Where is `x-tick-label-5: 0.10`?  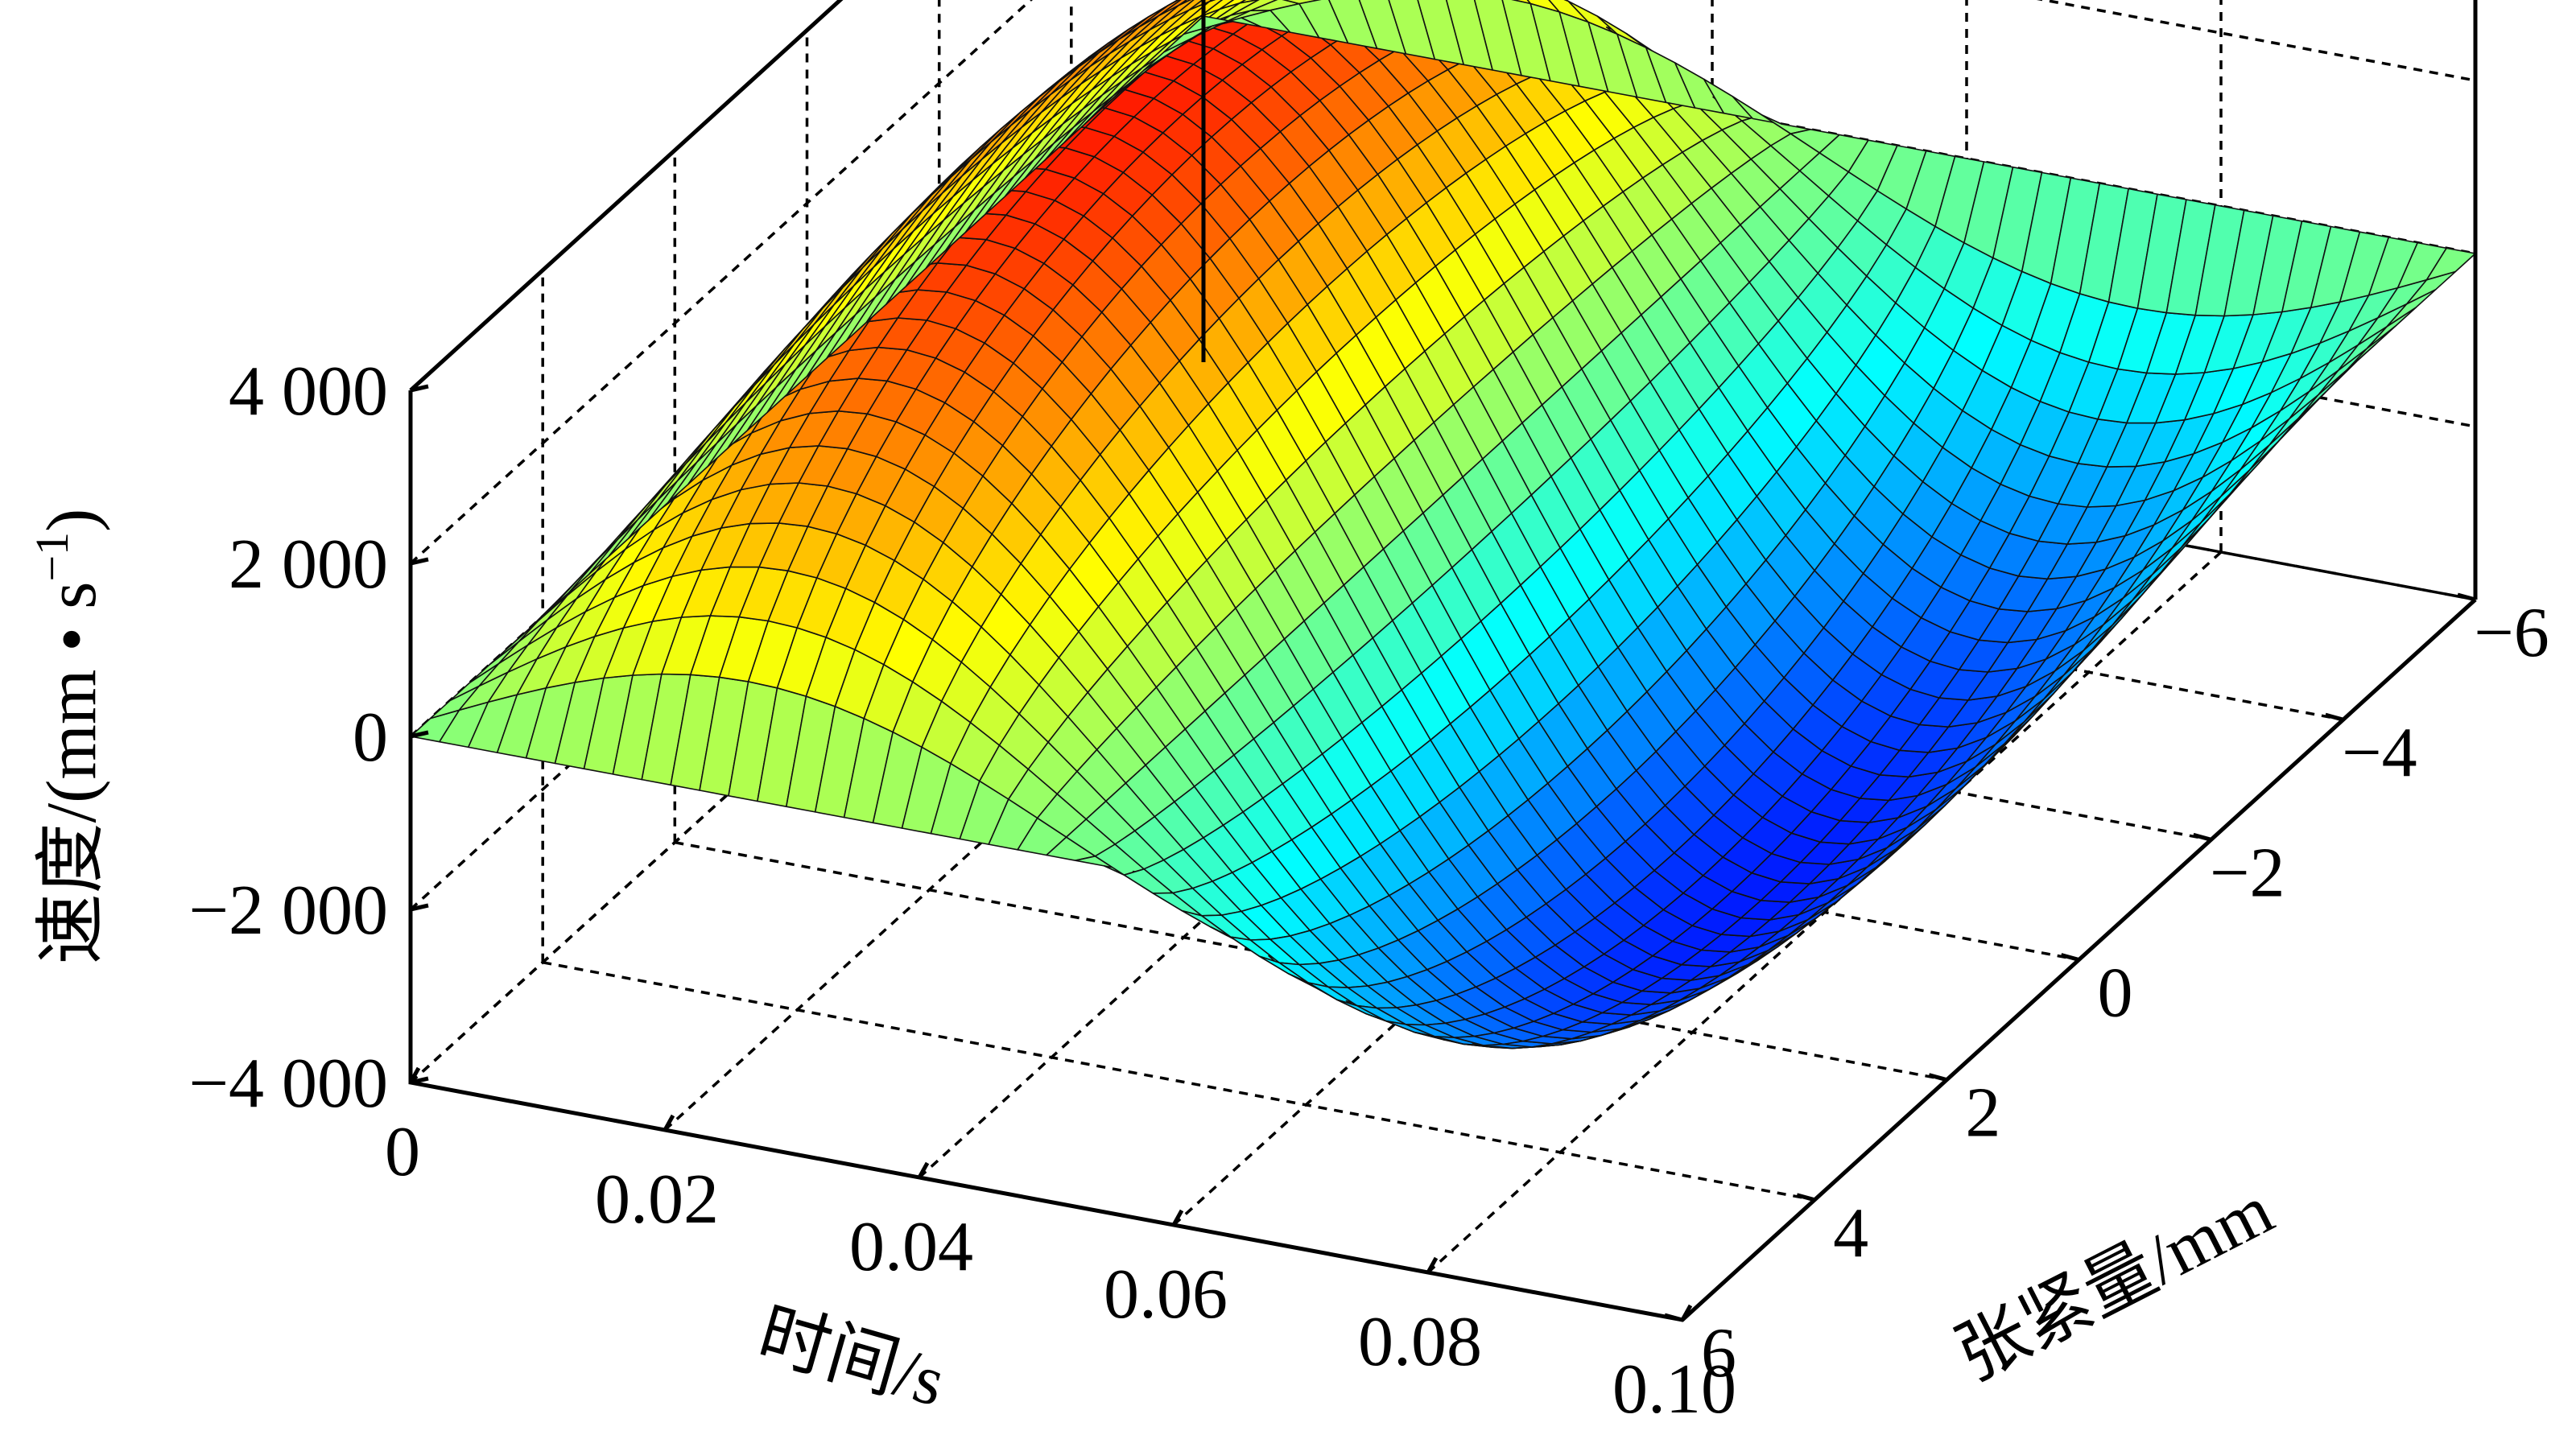 x-tick-label-5: 0.10 is located at coordinates (1674, 1389).